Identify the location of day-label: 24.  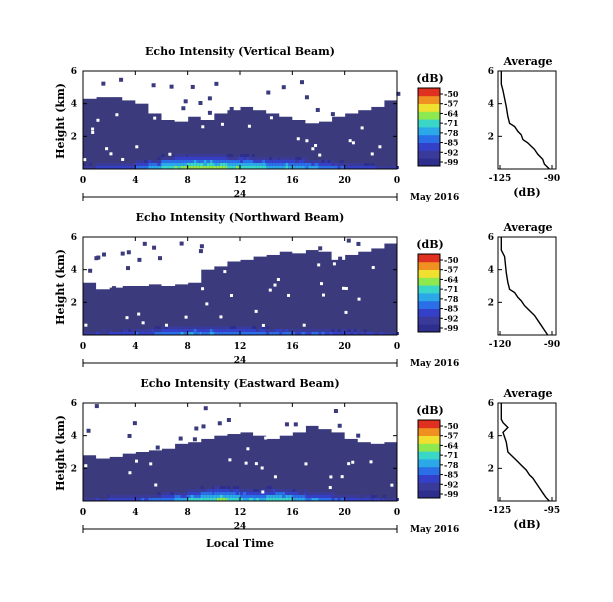
(240, 361).